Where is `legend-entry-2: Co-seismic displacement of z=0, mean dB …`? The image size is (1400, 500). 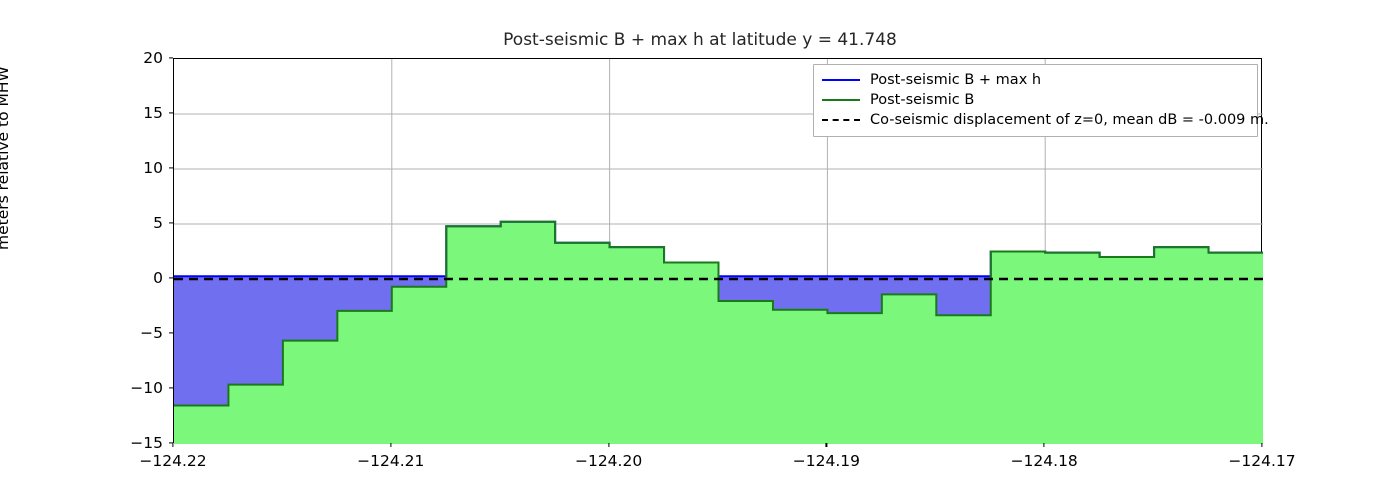 legend-entry-2: Co-seismic displacement of z=0, mean dB … is located at coordinates (1045, 120).